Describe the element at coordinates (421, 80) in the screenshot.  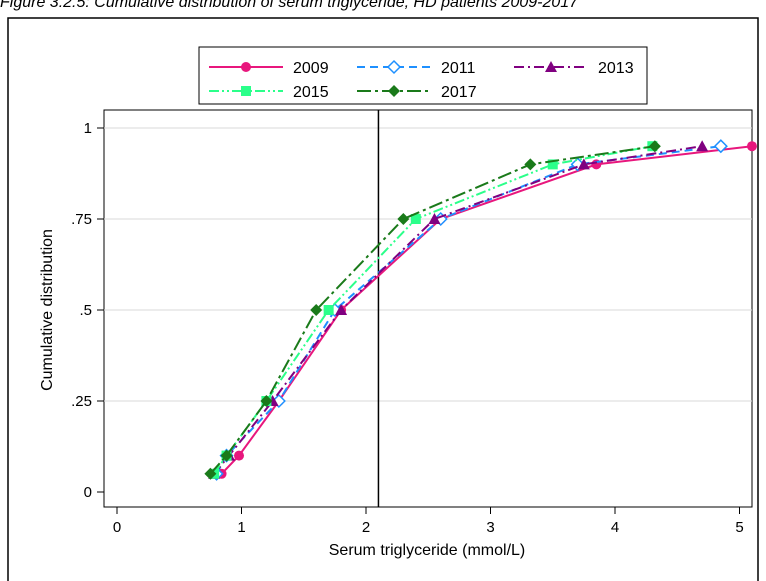
I see `legend: 2009 2011 2013 2015 2017` at that location.